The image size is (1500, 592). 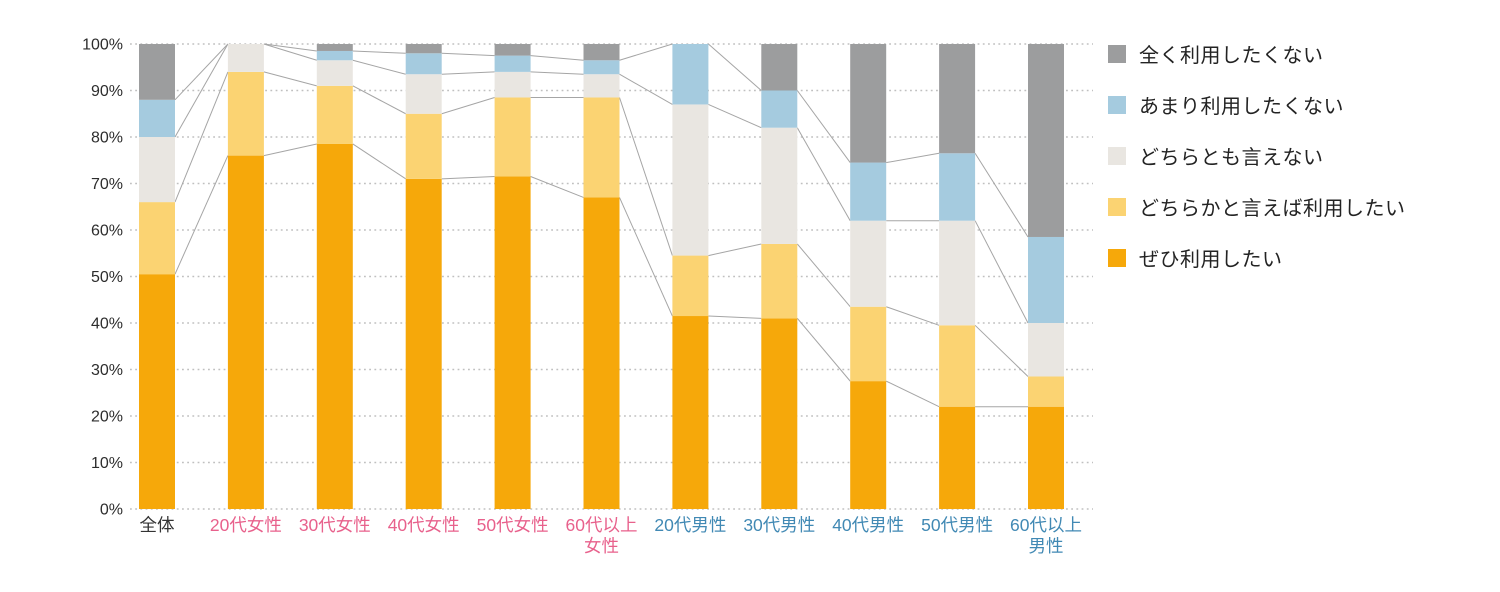 What do you see at coordinates (1272, 209) in the screenshot?
I see `legend-label: どちらかと言えば利用したい` at bounding box center [1272, 209].